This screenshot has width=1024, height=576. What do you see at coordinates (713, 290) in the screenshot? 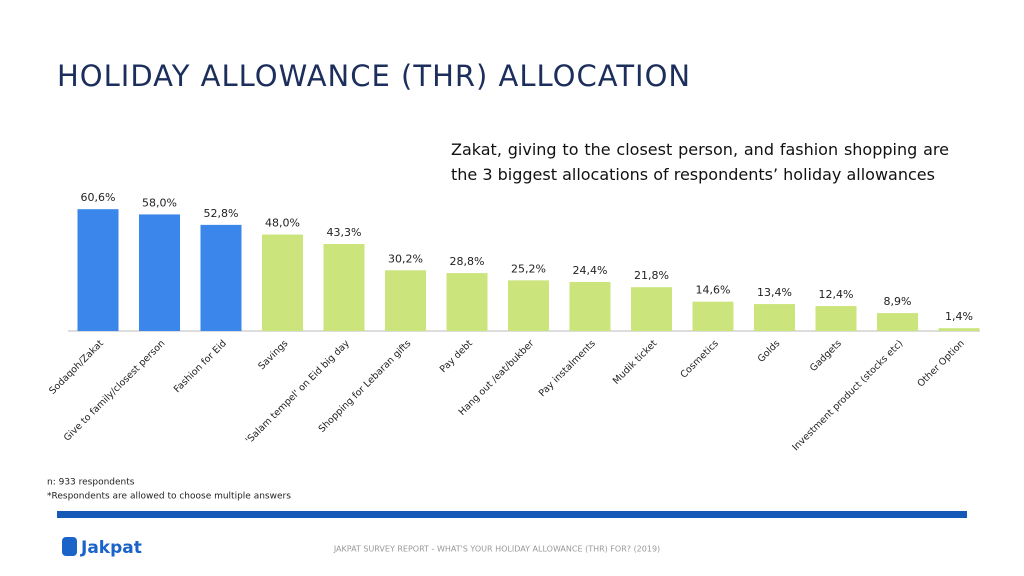
I see `value-label: 14,6%` at bounding box center [713, 290].